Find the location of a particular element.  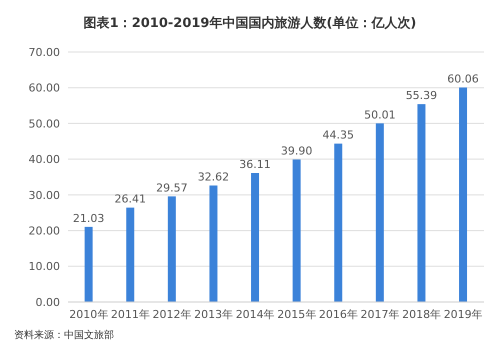

y-tick-label: 0.00 is located at coordinates (48, 302).